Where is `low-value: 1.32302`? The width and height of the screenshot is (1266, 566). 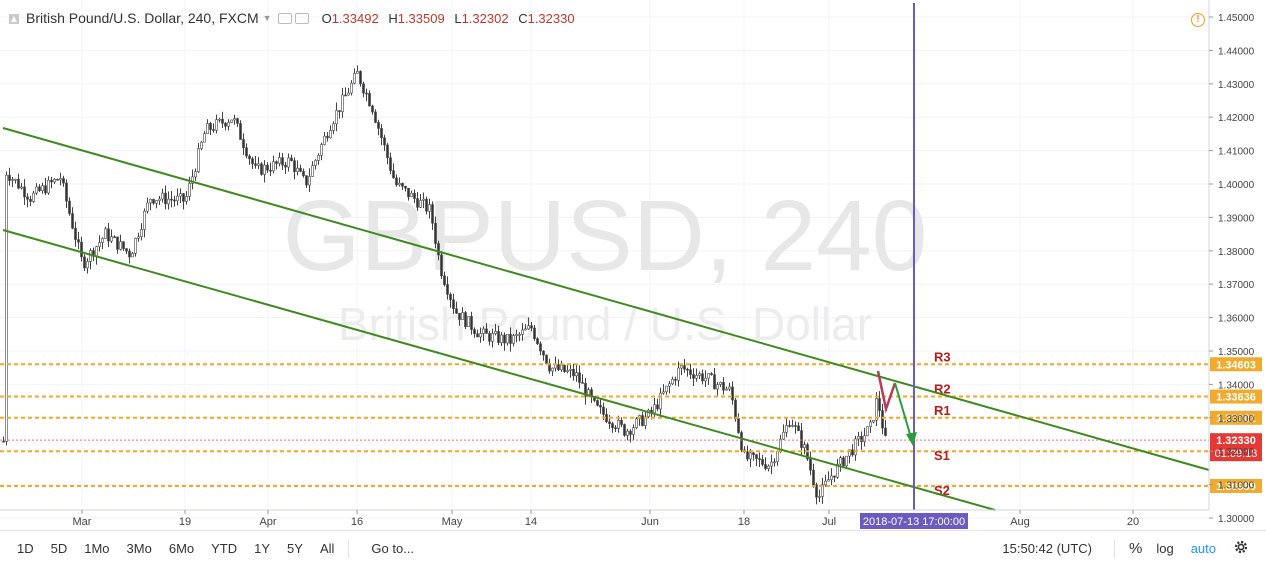 low-value: 1.32302 is located at coordinates (485, 18).